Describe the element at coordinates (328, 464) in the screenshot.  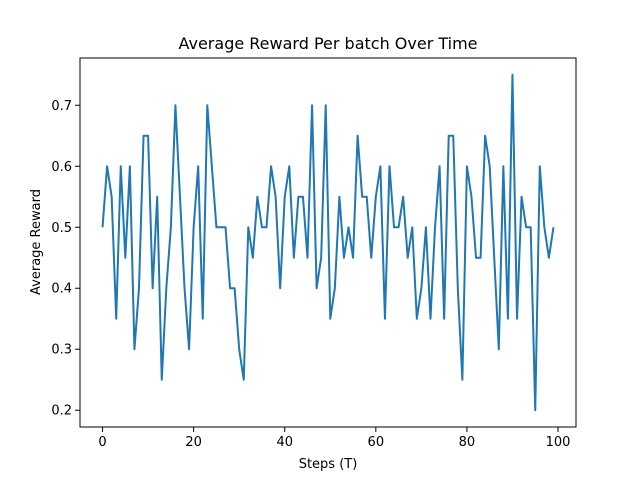
I see `x-axis-label: Steps (T)` at that location.